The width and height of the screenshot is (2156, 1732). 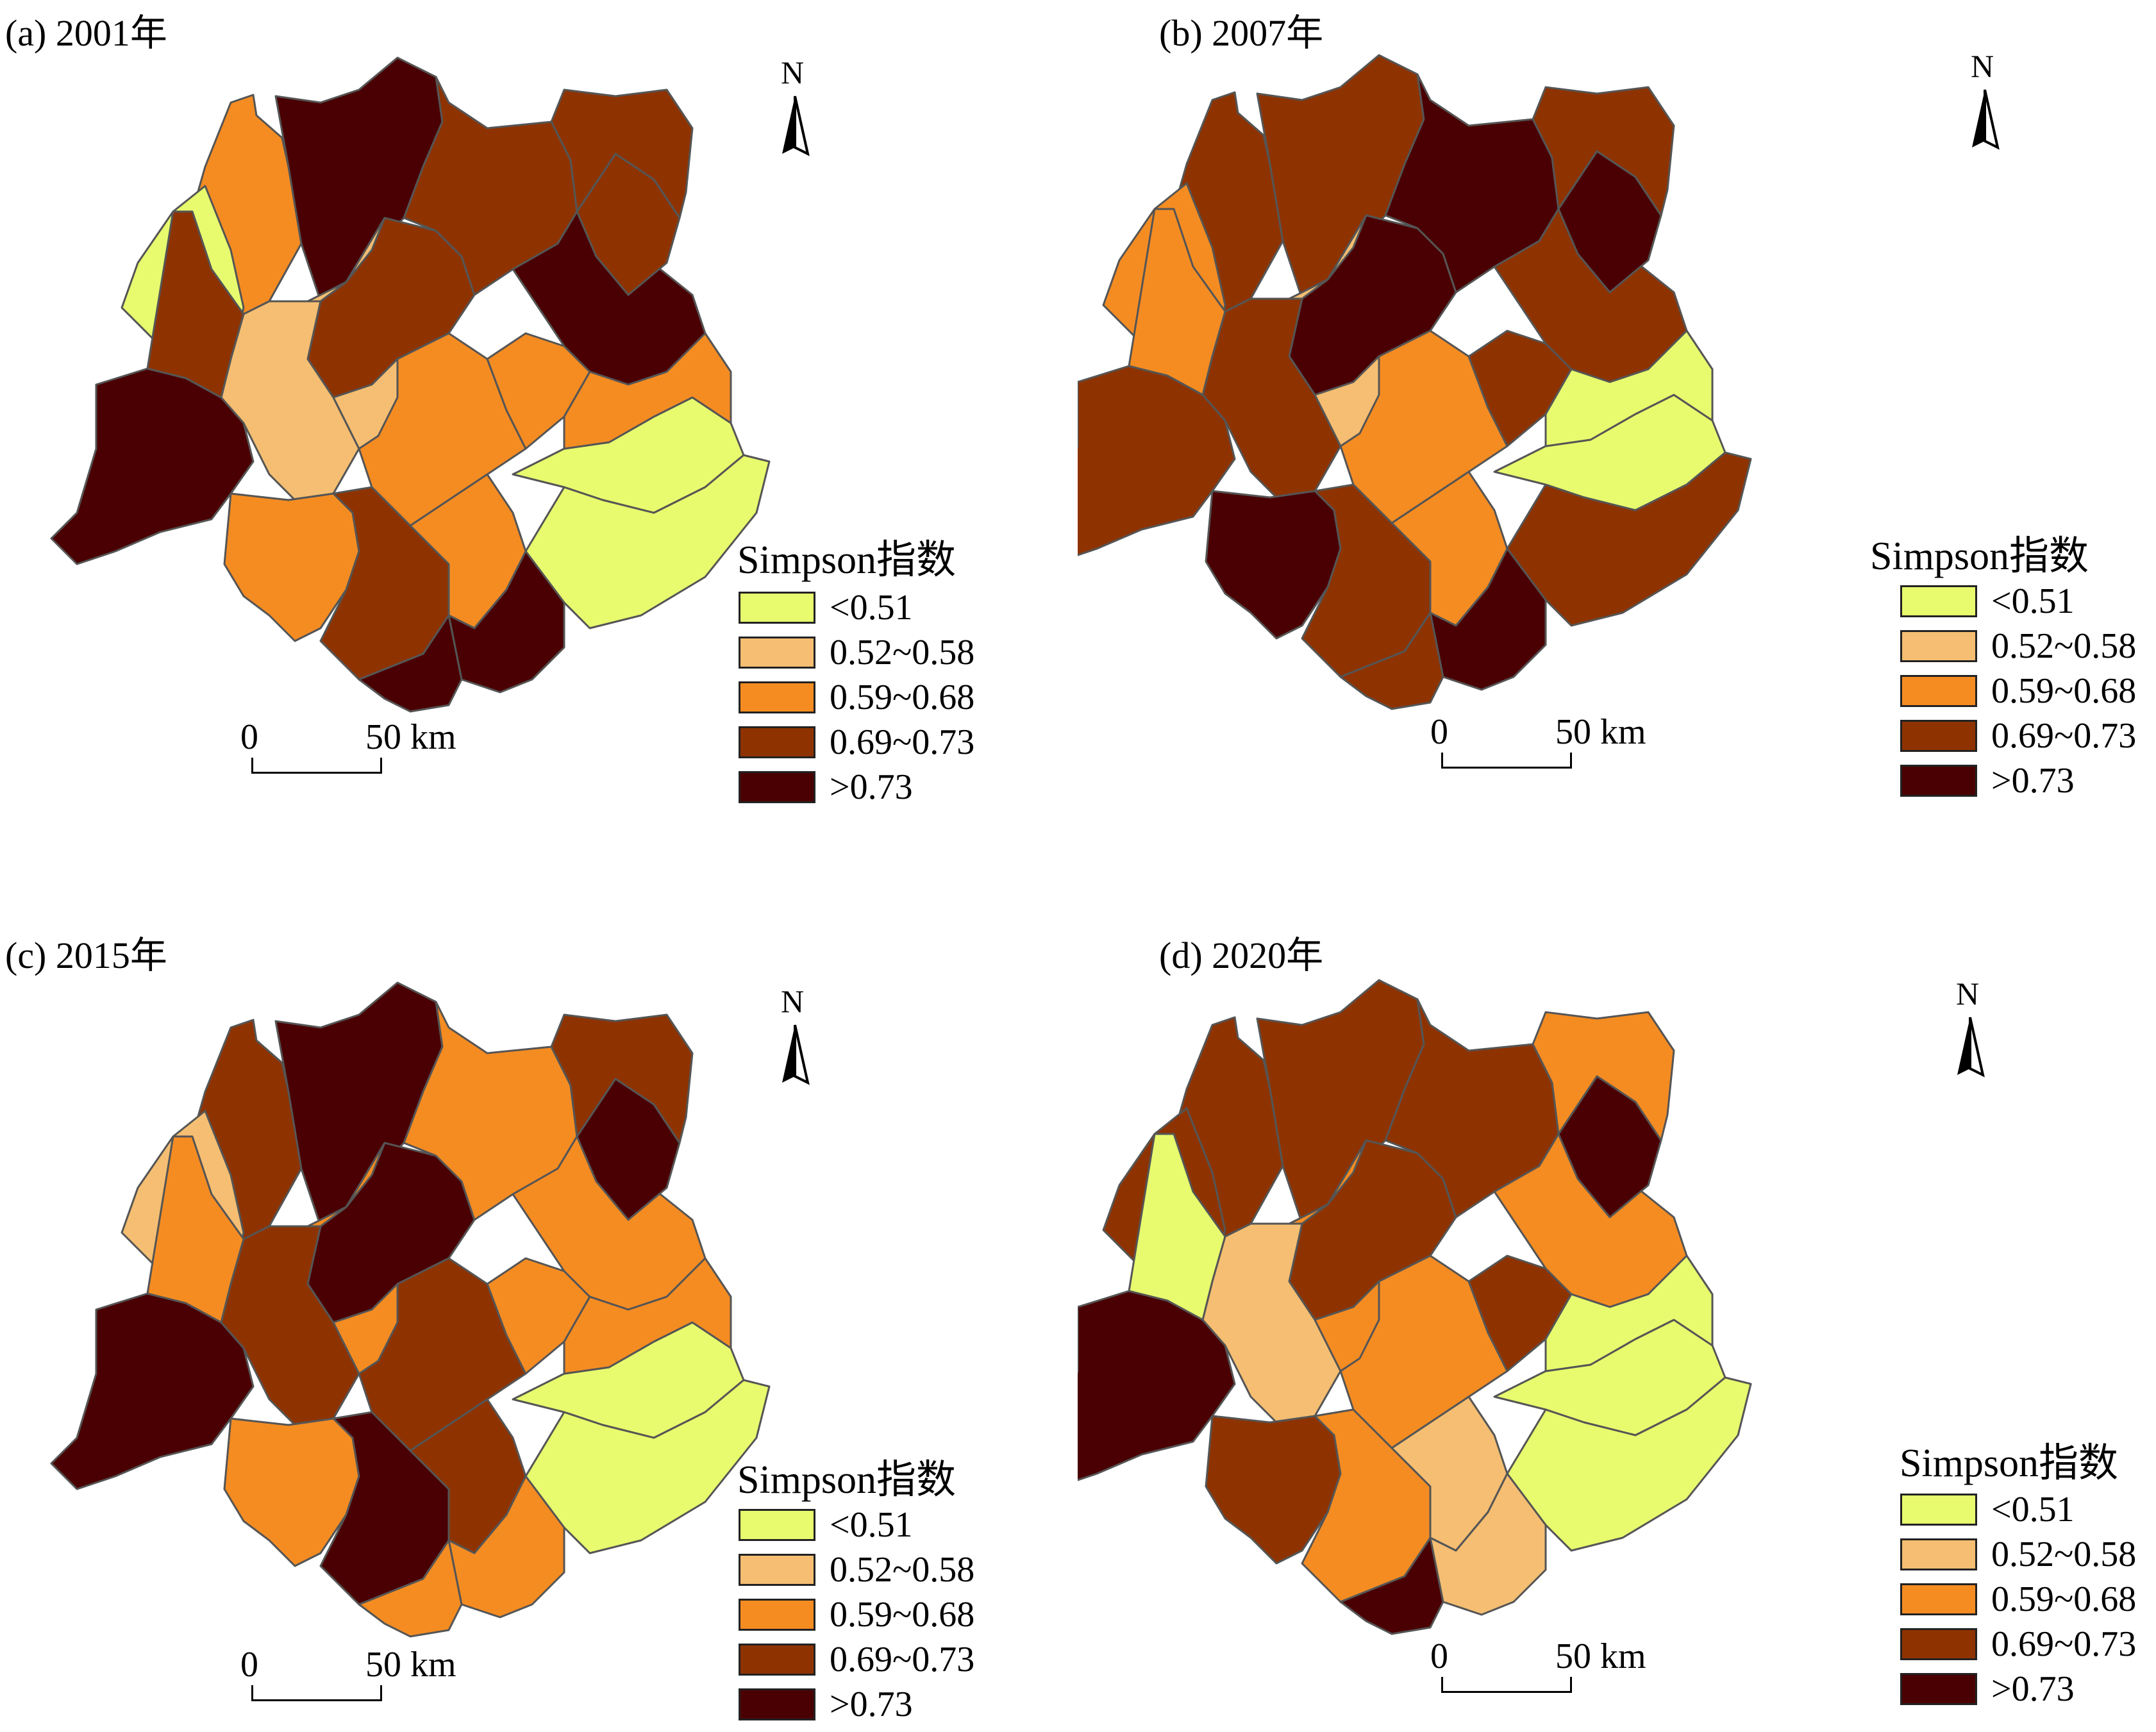 I want to click on panel-title: (a) 2001年, so click(x=86, y=33).